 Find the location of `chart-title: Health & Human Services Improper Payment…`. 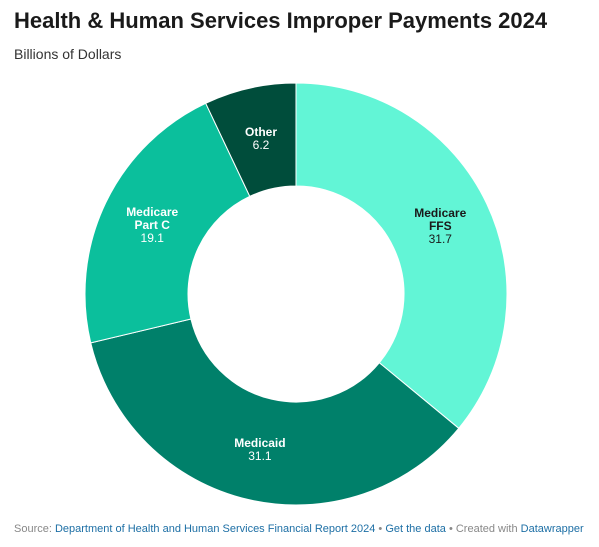

chart-title: Health & Human Services Improper Payment… is located at coordinates (281, 20).